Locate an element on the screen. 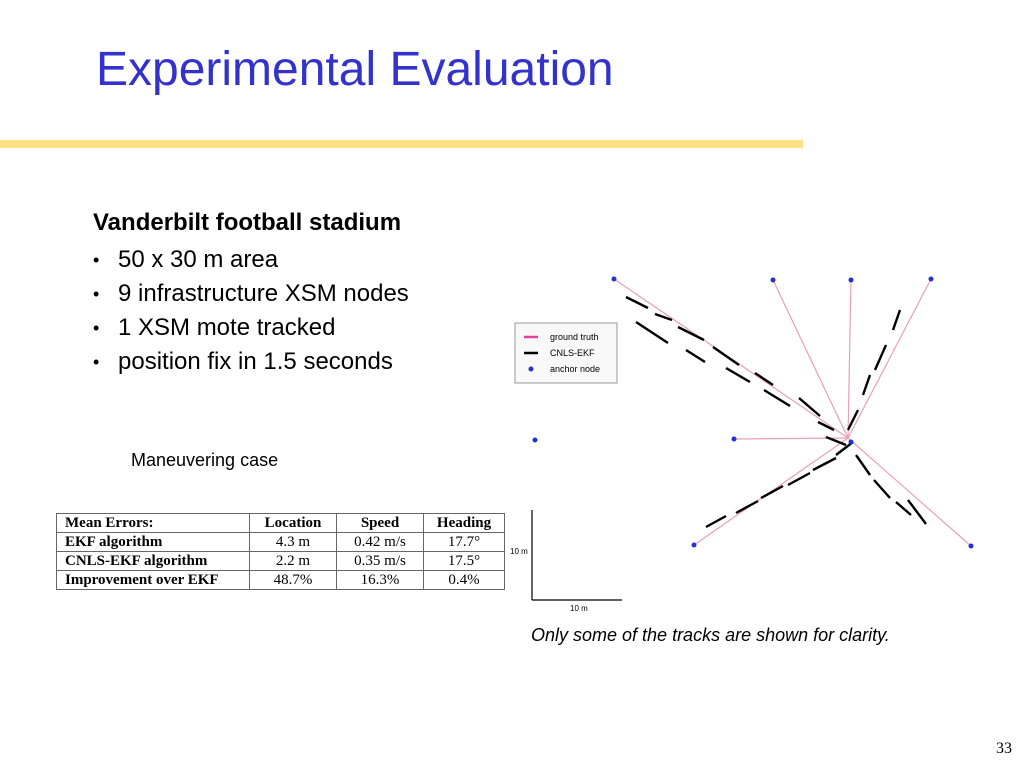 Image resolution: width=1024 pixels, height=768 pixels. scale-y-label: 10 m is located at coordinates (519, 551).